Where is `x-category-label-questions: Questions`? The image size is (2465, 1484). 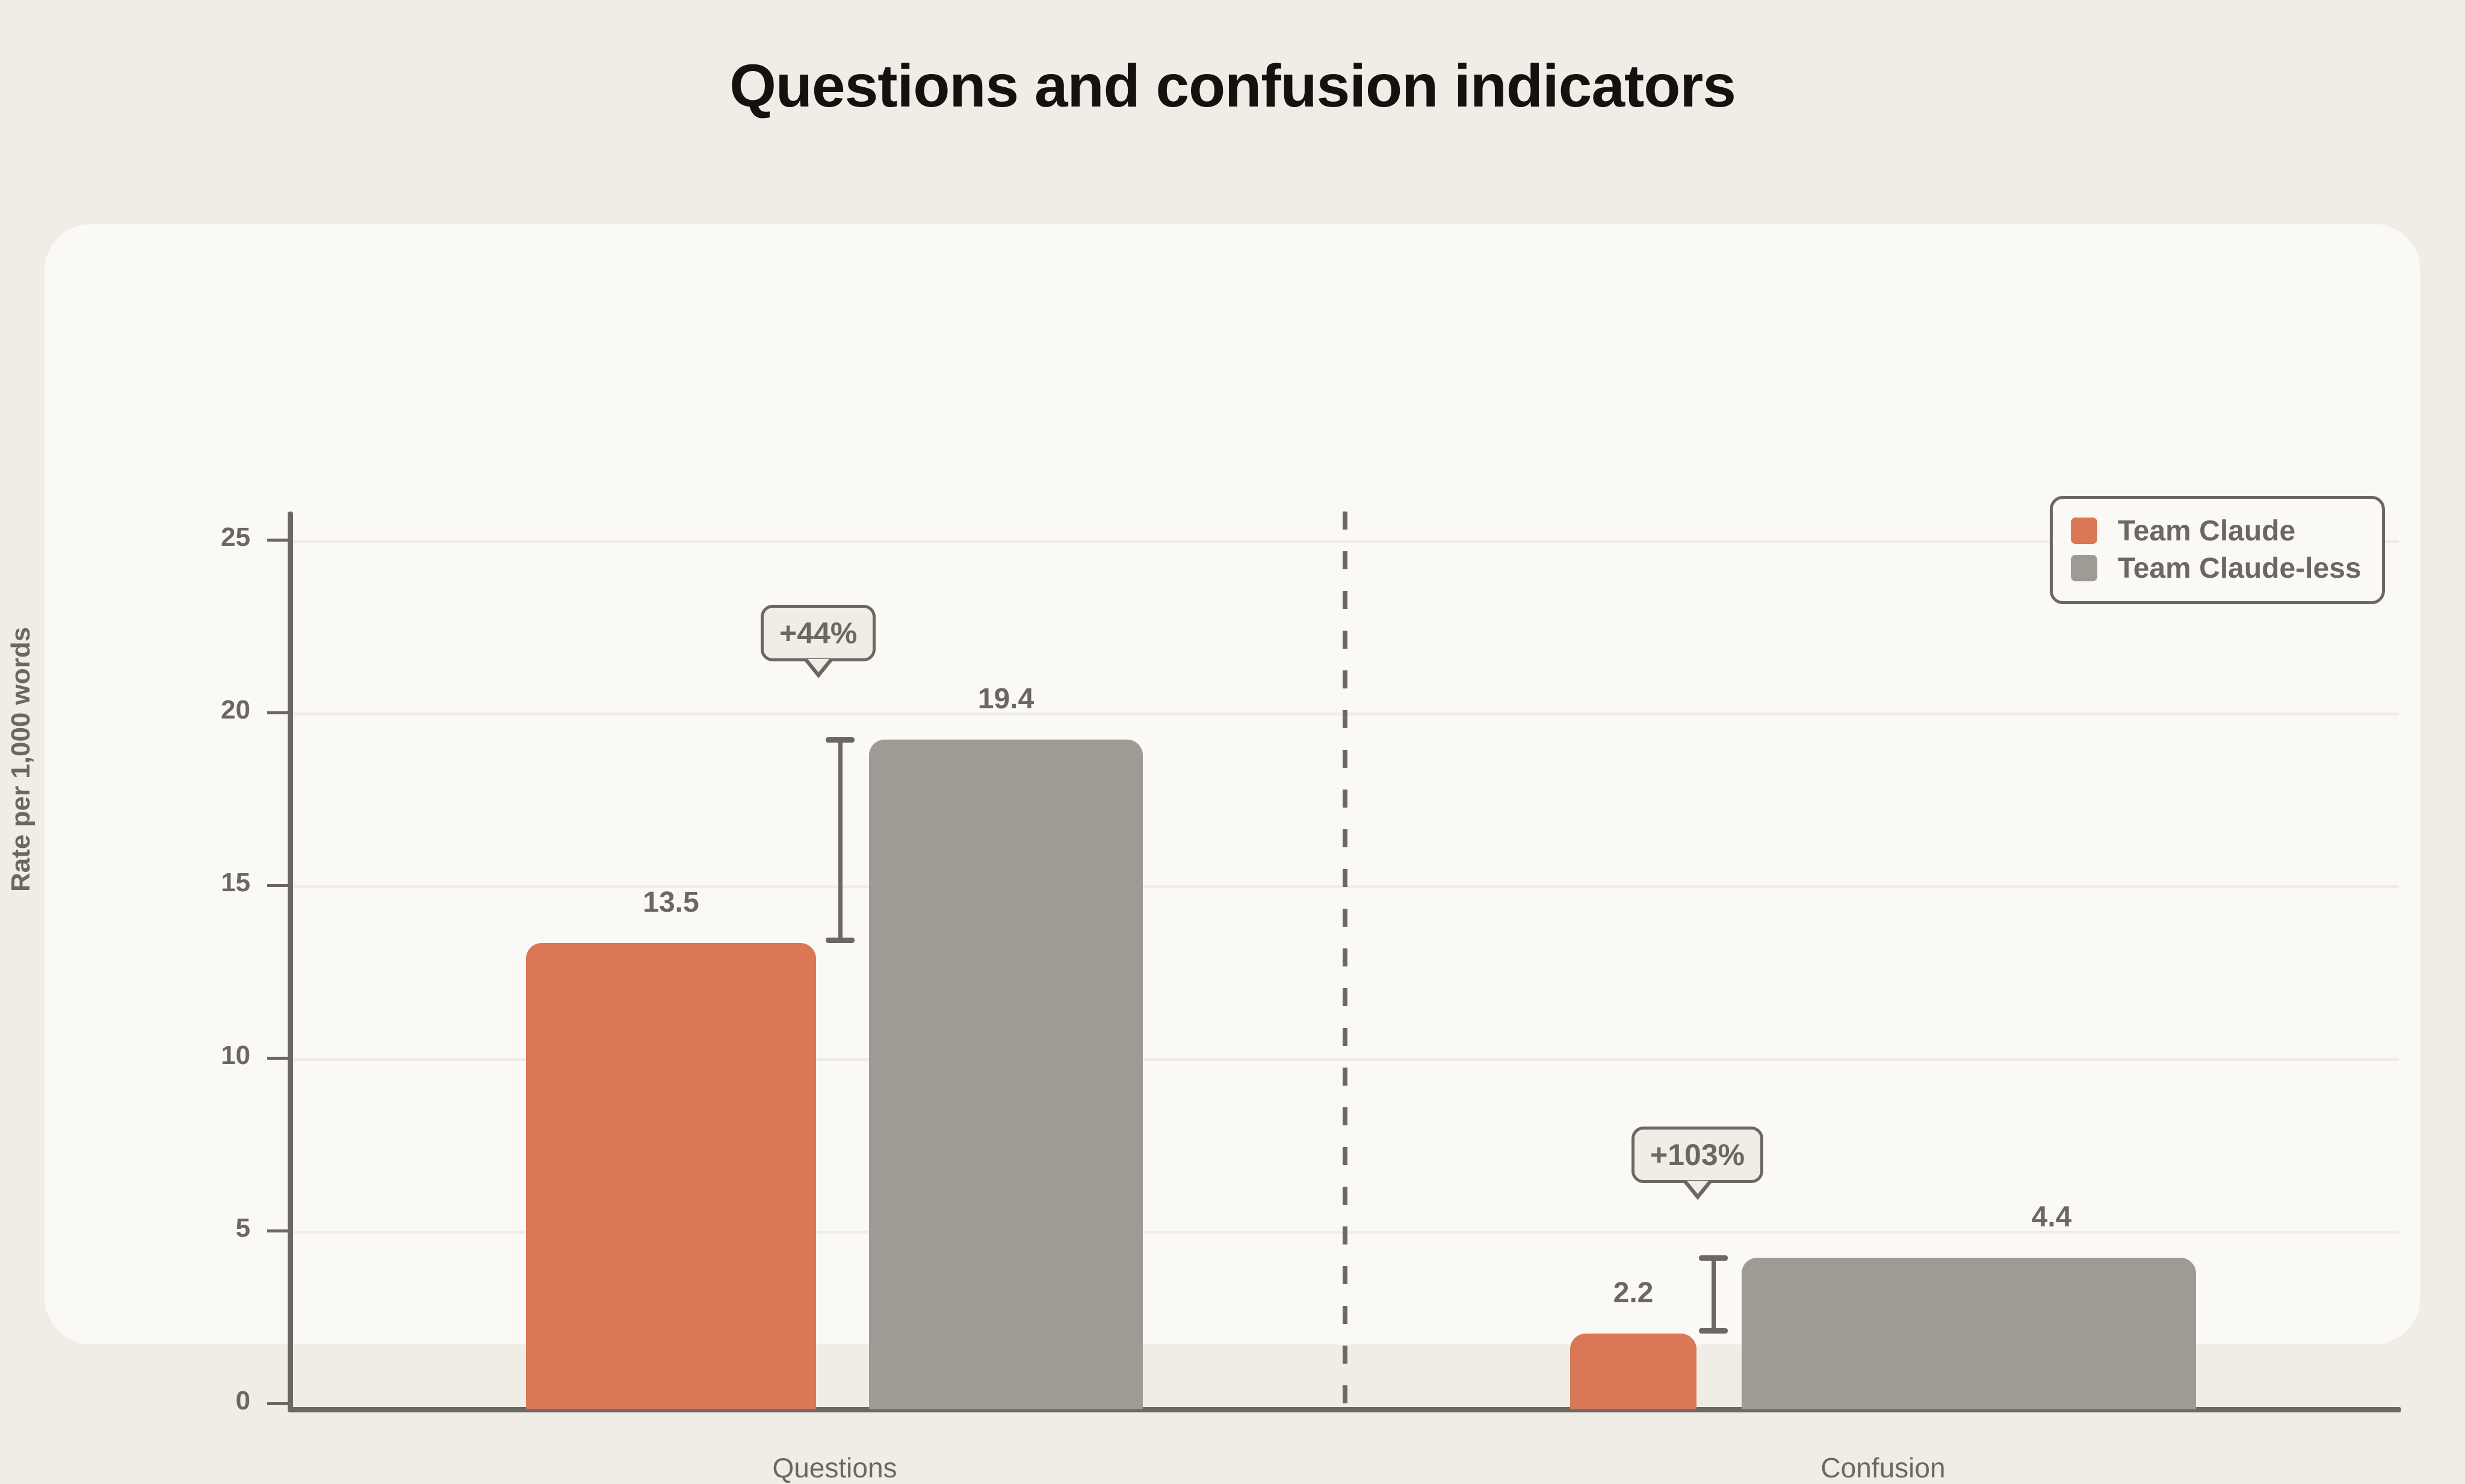 x-category-label-questions: Questions is located at coordinates (834, 1467).